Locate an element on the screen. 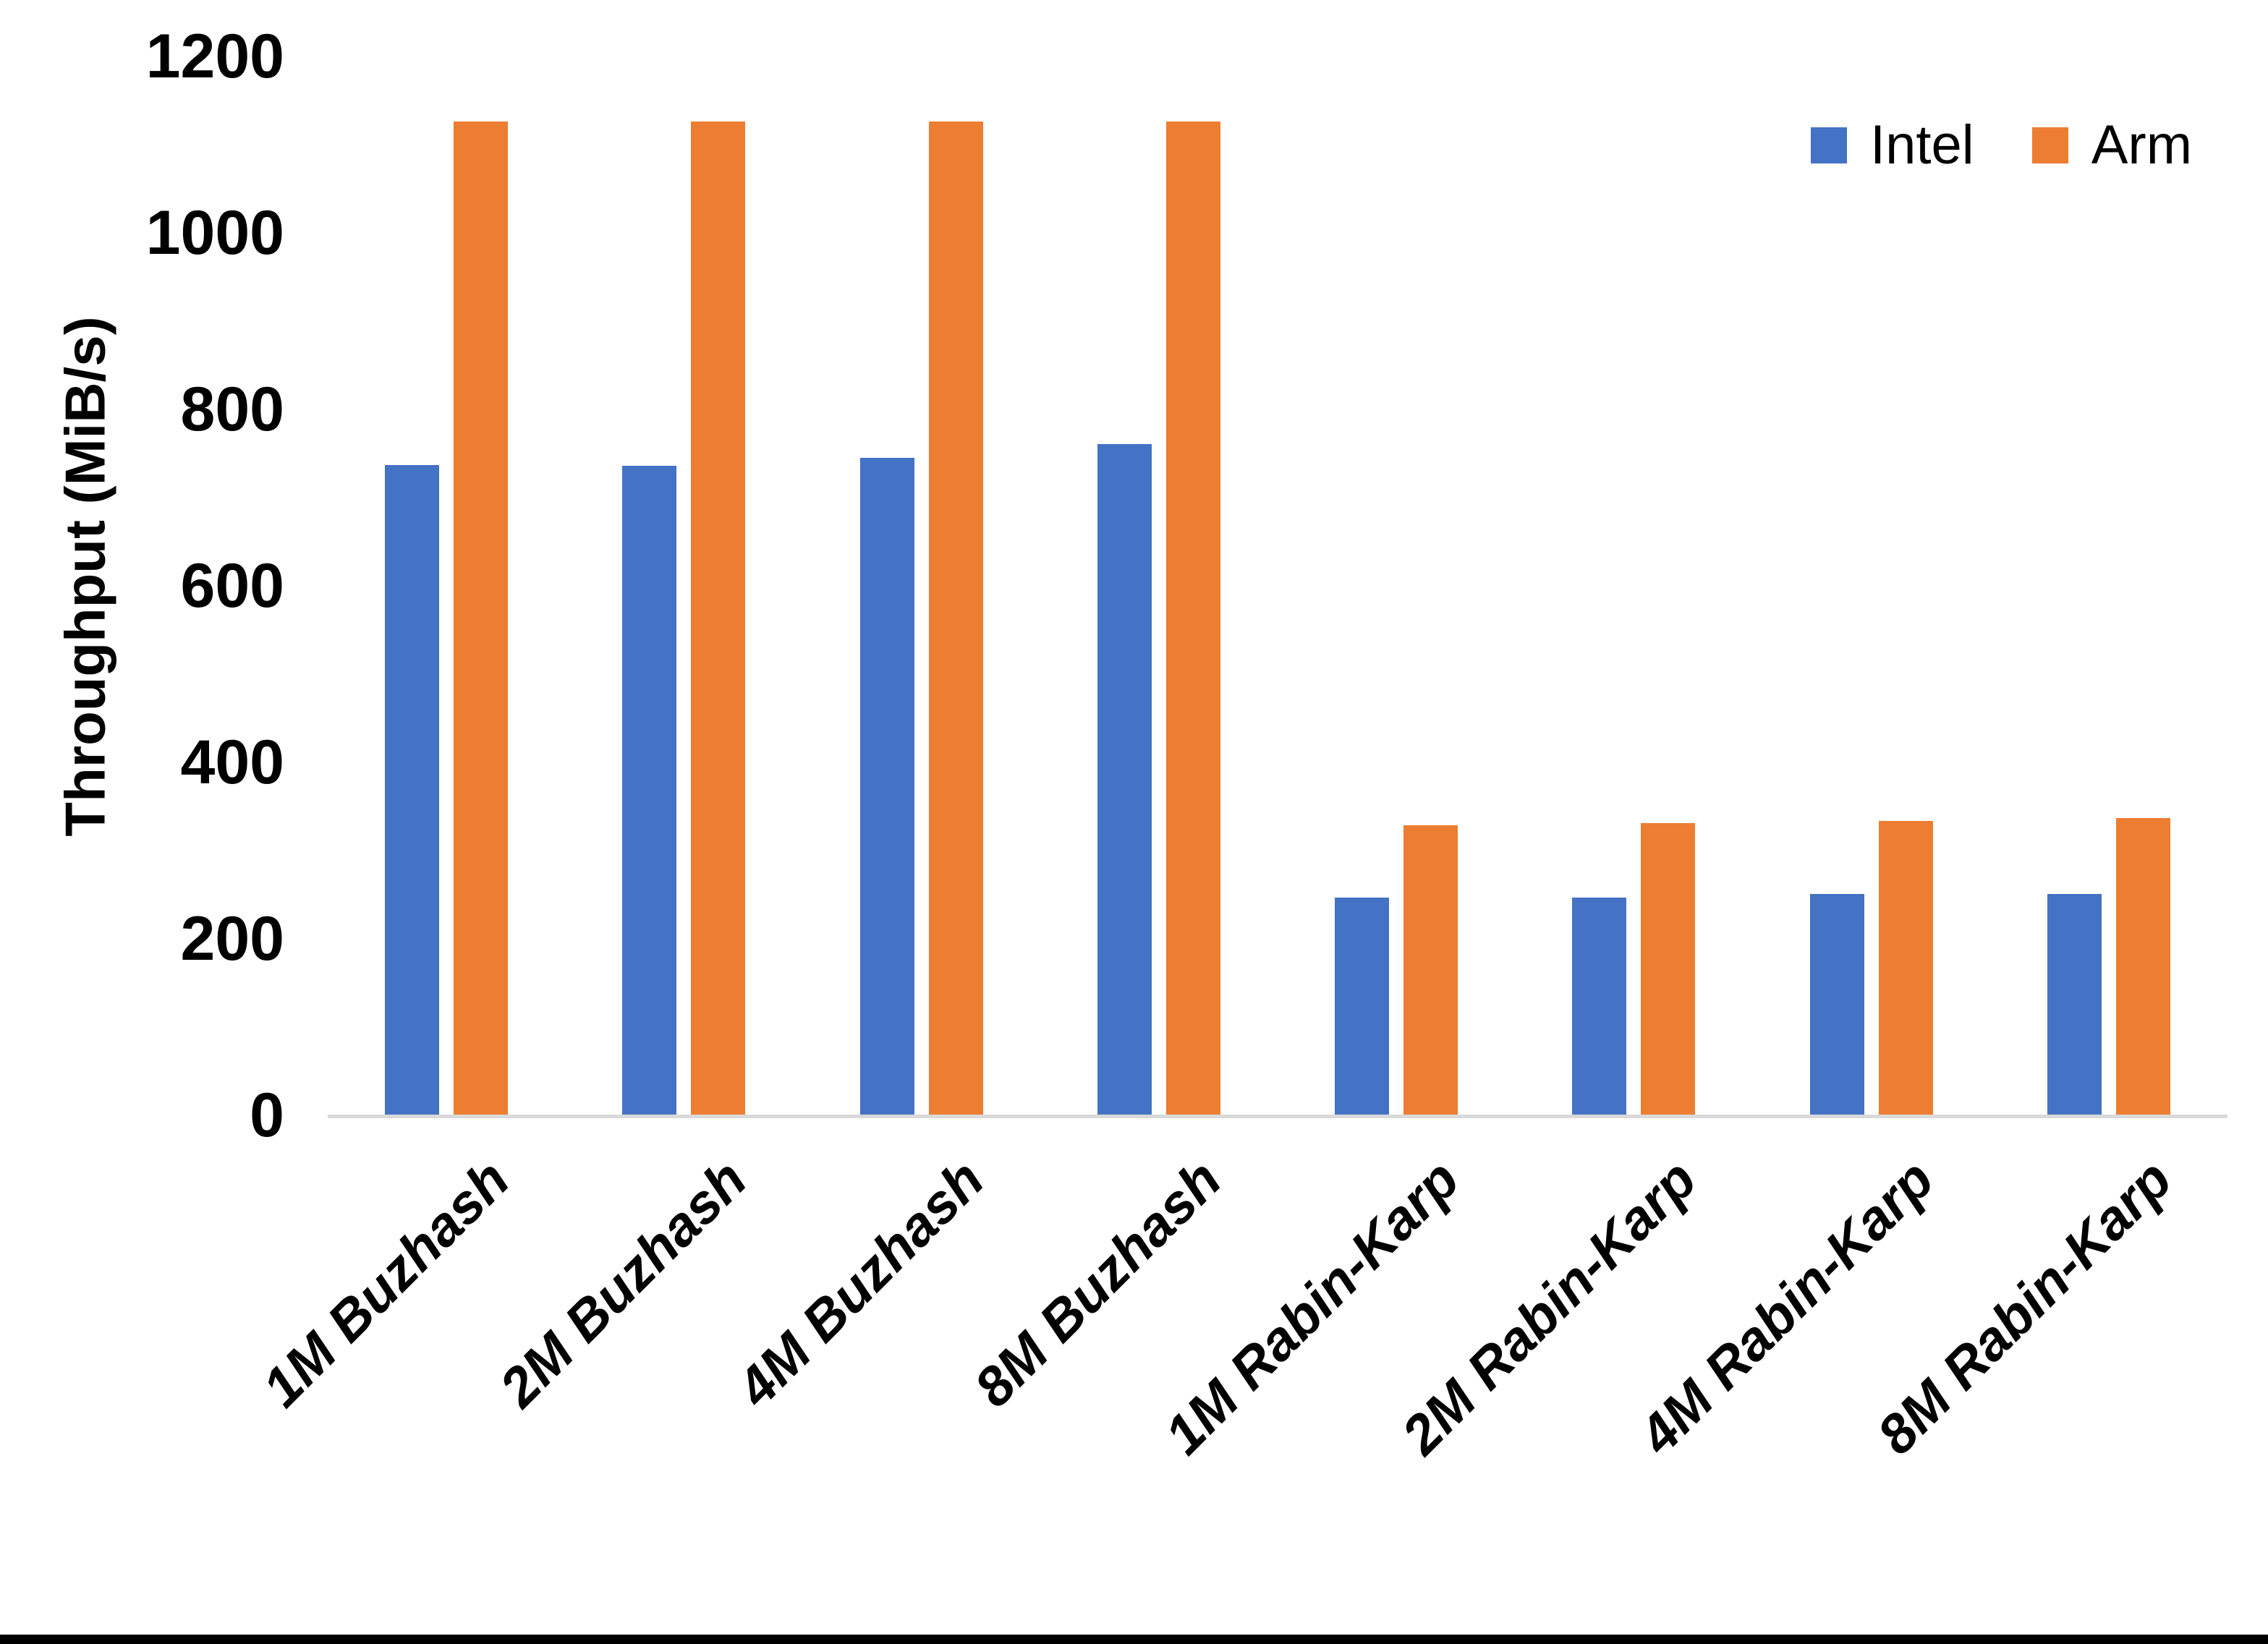  y-tick-label-800: 800 is located at coordinates (232, 409).